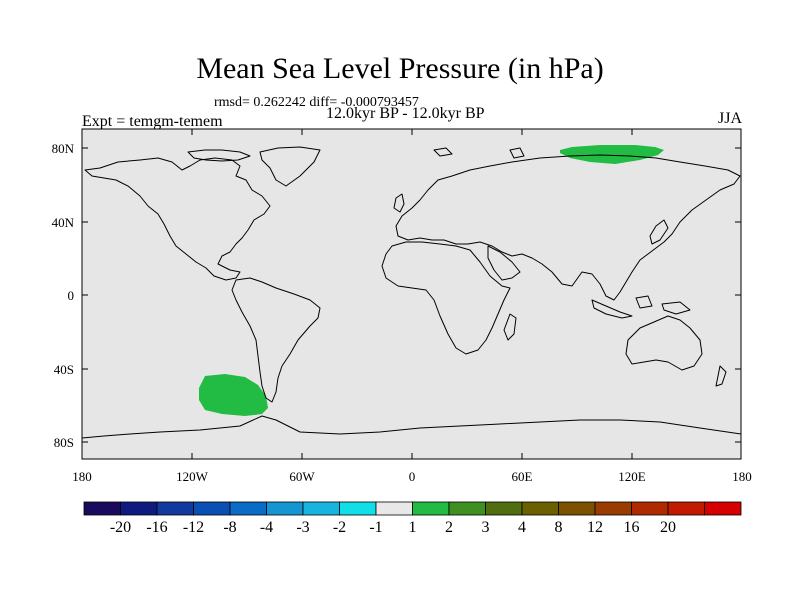 This screenshot has height=600, width=800. Describe the element at coordinates (82, 476) in the screenshot. I see `lon-label-180w: 180` at that location.